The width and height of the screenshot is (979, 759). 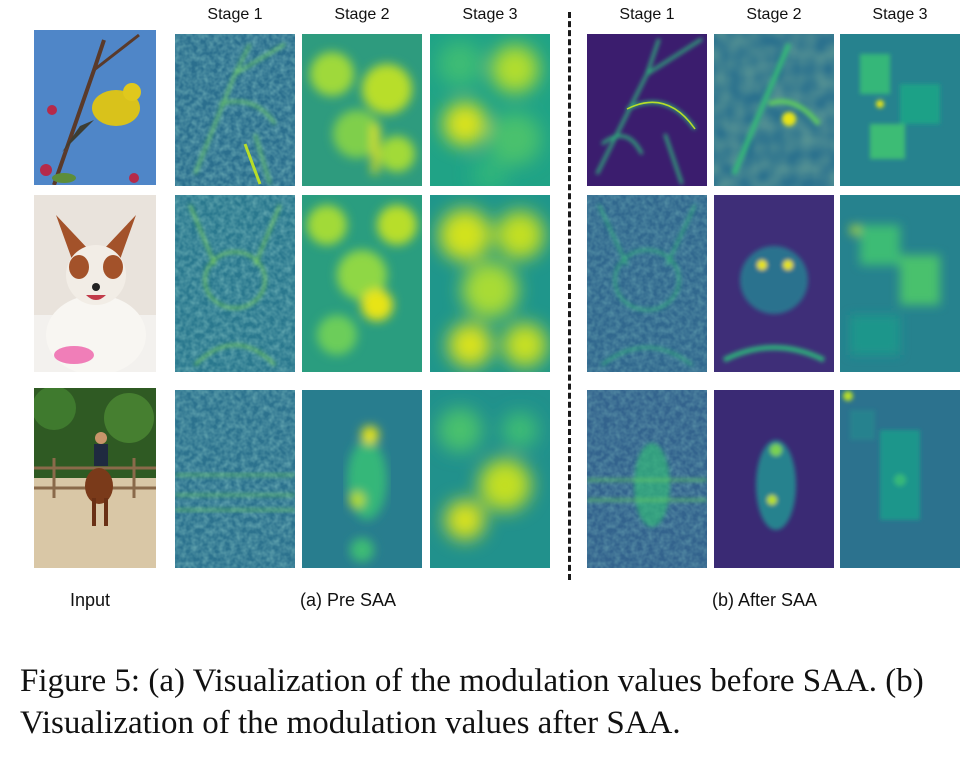 What do you see at coordinates (647, 110) in the screenshot?
I see `heatmap-after-stage1-row1` at bounding box center [647, 110].